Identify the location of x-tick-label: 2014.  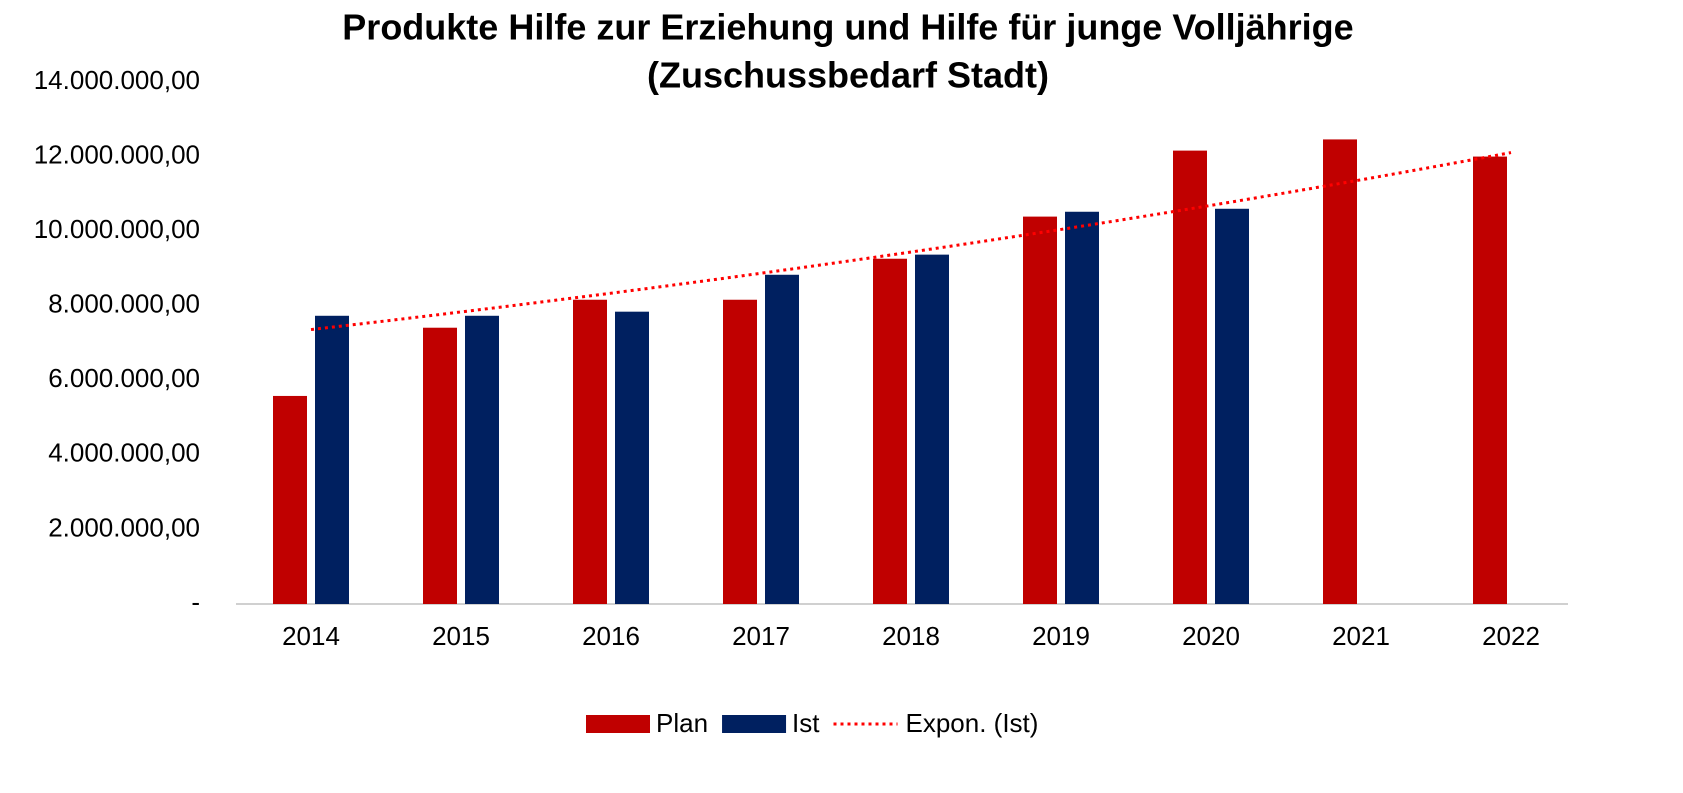
(311, 636).